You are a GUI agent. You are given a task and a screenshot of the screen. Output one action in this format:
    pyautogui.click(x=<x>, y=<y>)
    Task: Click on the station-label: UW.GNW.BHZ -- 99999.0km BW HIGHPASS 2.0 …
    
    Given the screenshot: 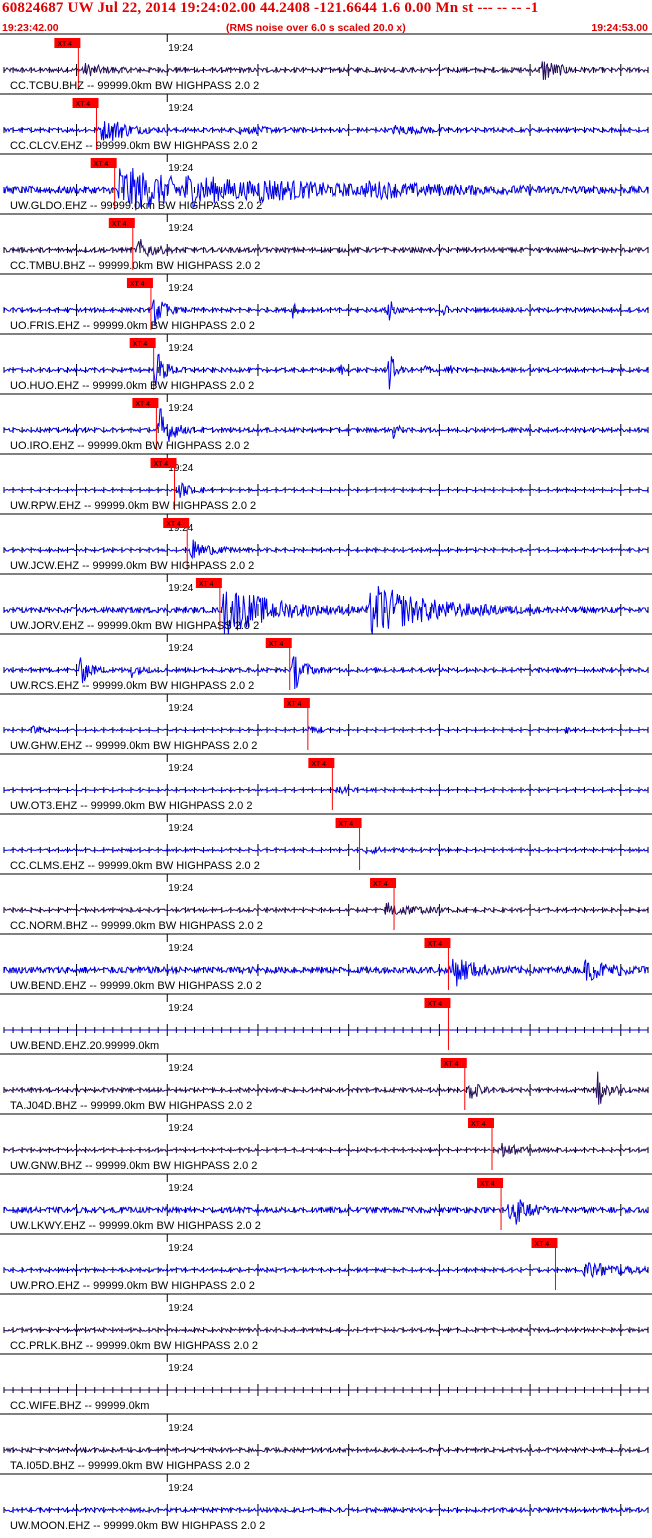 What is the action you would take?
    pyautogui.click(x=133, y=1166)
    